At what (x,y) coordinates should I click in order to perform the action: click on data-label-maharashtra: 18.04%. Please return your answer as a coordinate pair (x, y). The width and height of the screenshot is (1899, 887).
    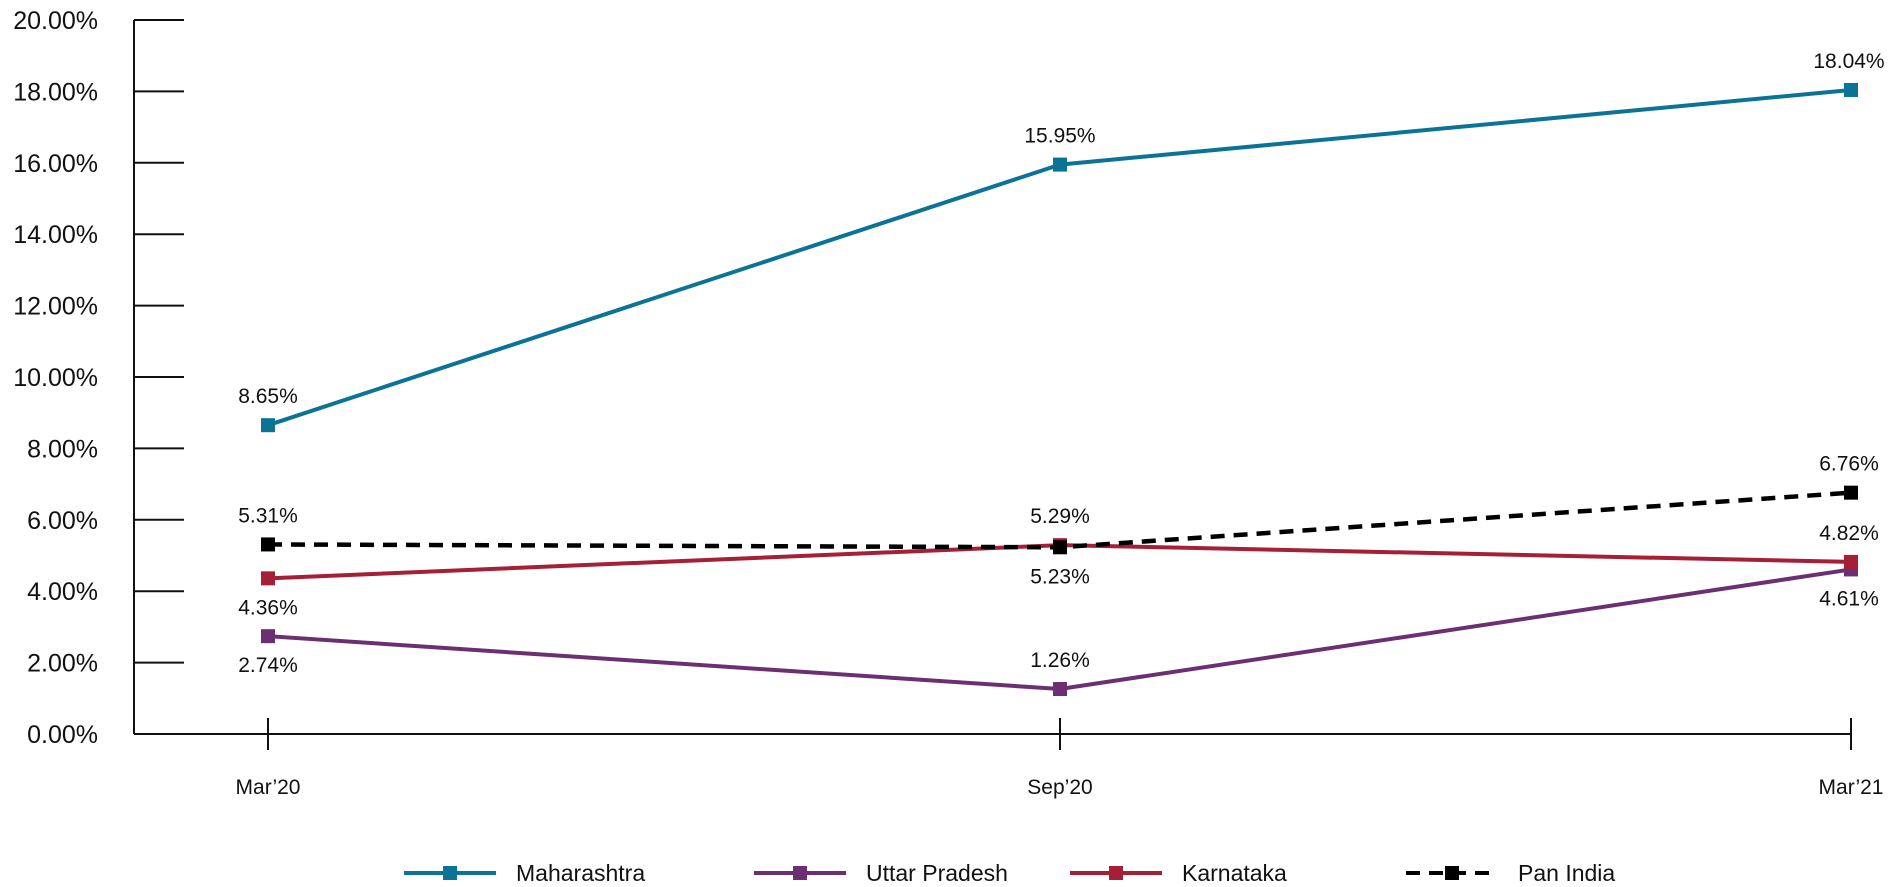
    Looking at the image, I should click on (1848, 61).